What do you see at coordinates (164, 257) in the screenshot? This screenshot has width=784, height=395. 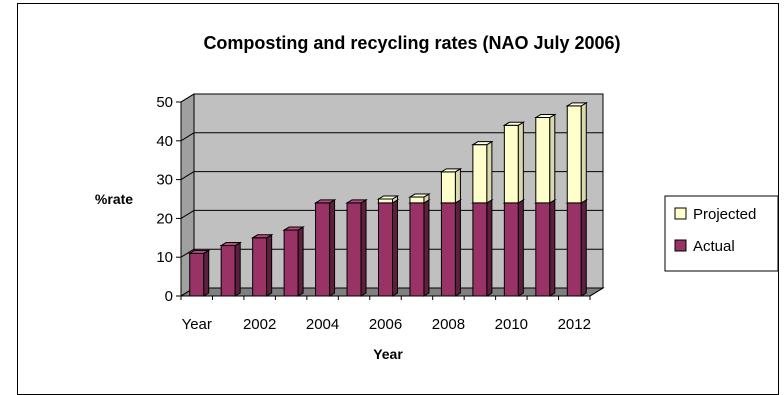 I see `y-tick-label: 10` at bounding box center [164, 257].